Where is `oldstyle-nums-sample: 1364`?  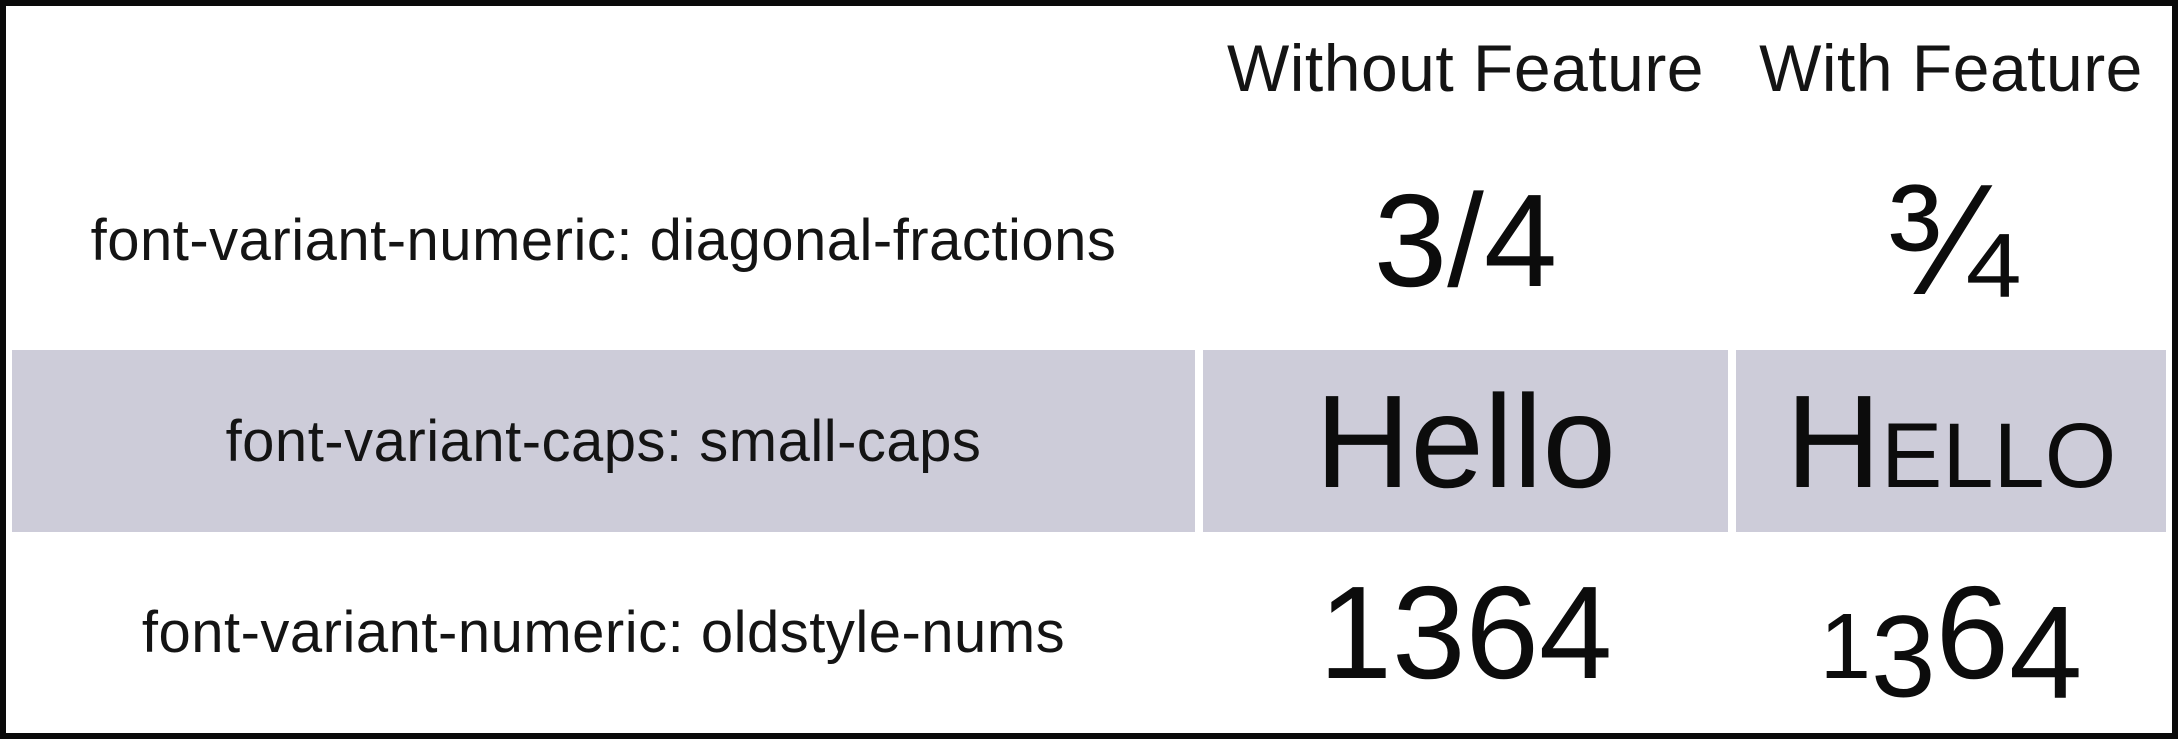
oldstyle-nums-sample: 1364 is located at coordinates (1951, 642).